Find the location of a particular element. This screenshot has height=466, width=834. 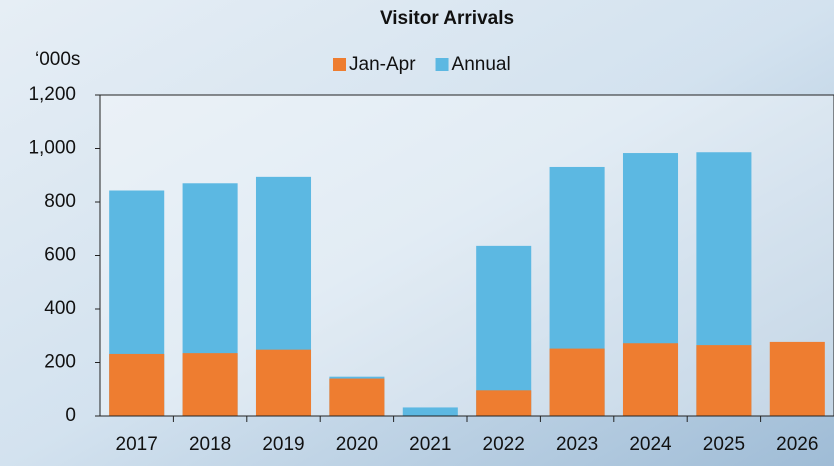

y-tick-label: 1,200 is located at coordinates (52, 94).